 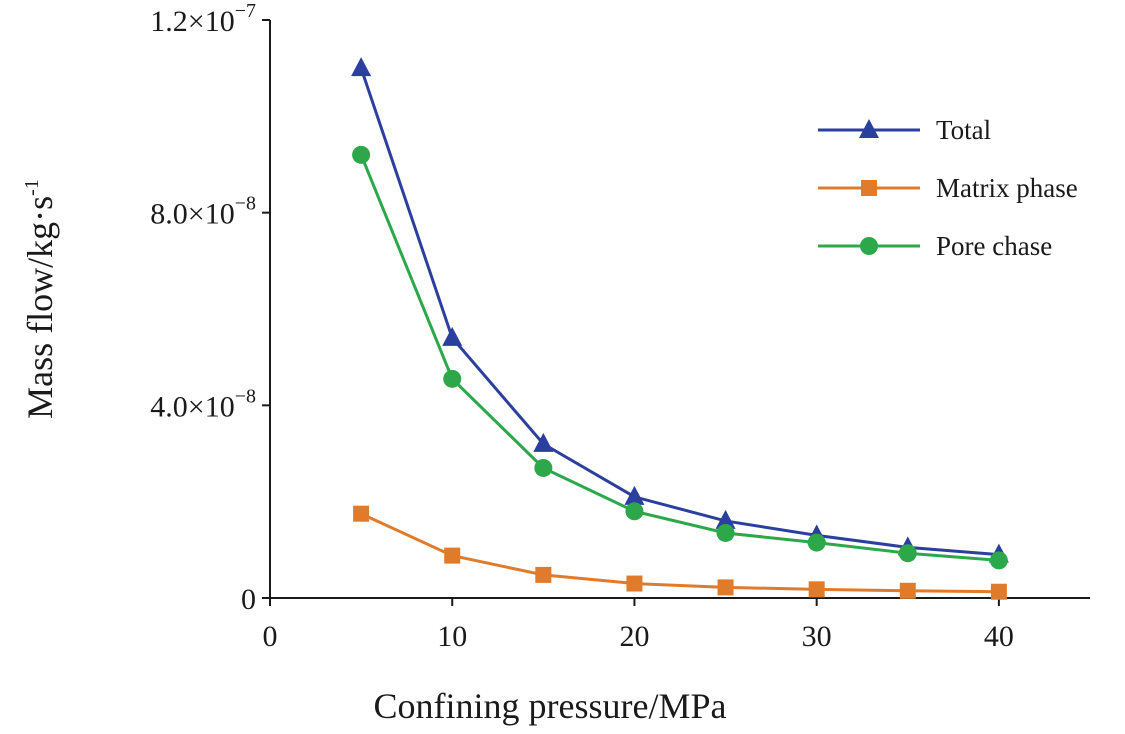 What do you see at coordinates (203, 404) in the screenshot?
I see `y-tick-label: 4.0×10⁻⁸` at bounding box center [203, 404].